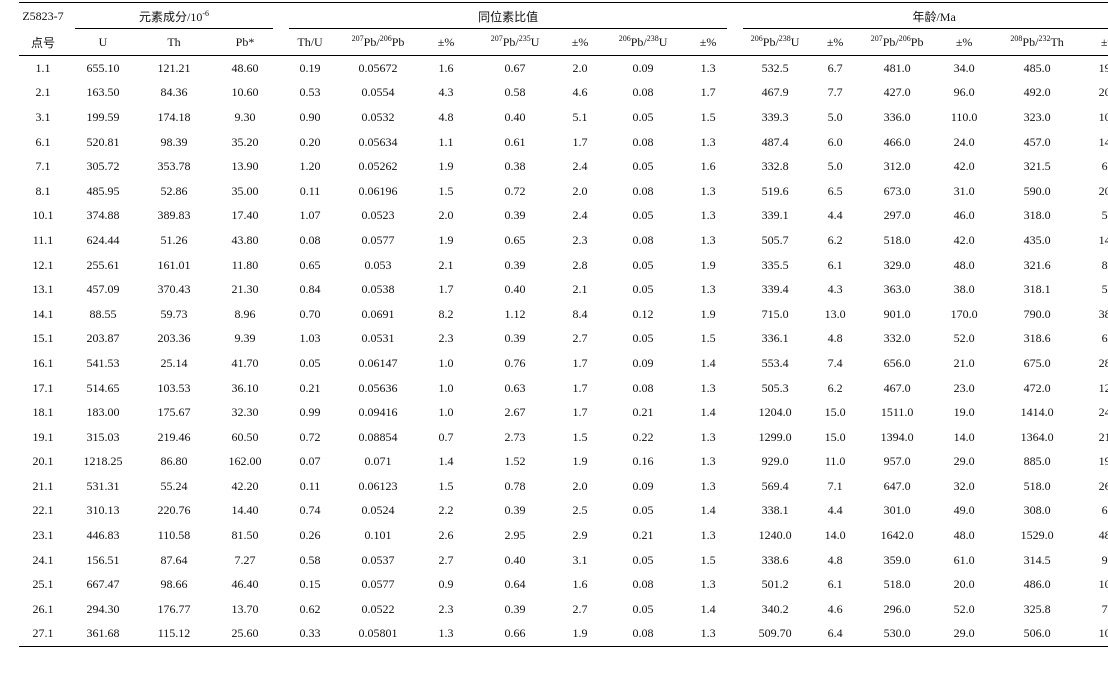 This screenshot has height=700, width=1108. I want to click on cell-u: 255.61, so click(103, 264).